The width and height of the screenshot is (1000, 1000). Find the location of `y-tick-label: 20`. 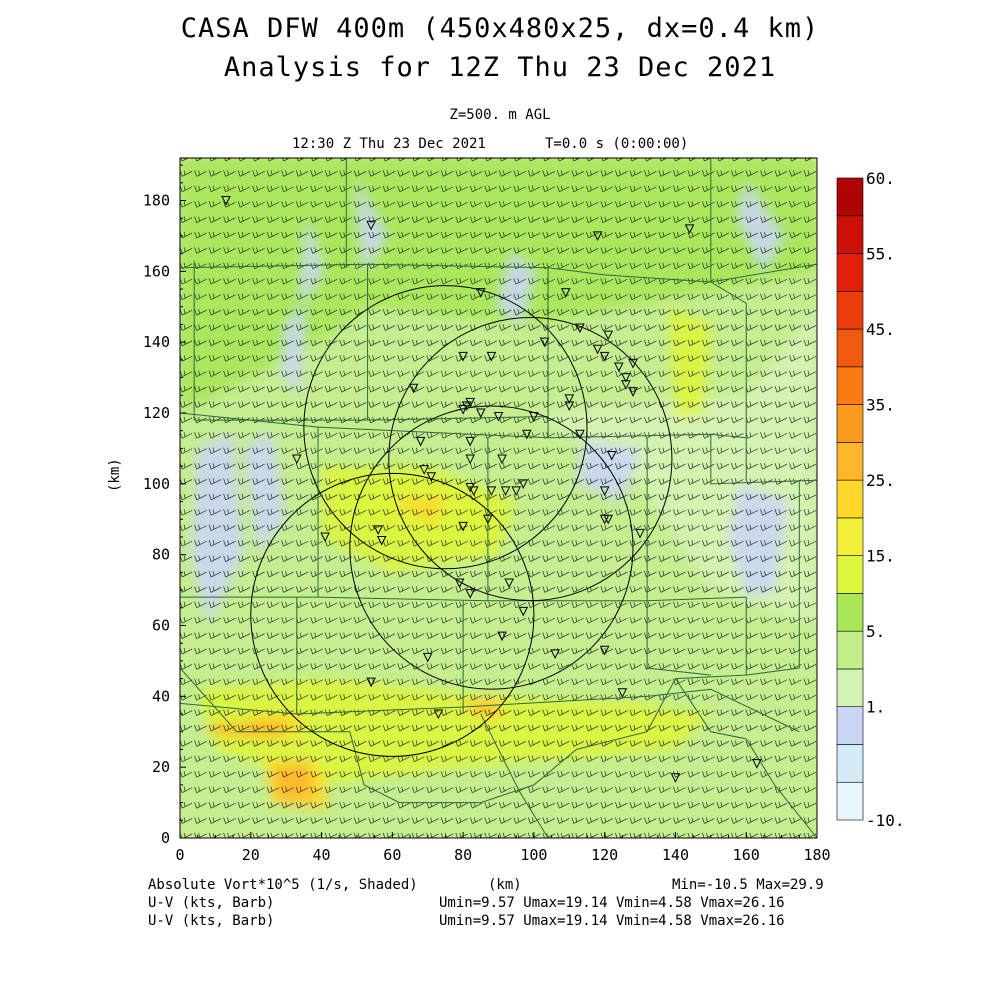

y-tick-label: 20 is located at coordinates (161, 767).